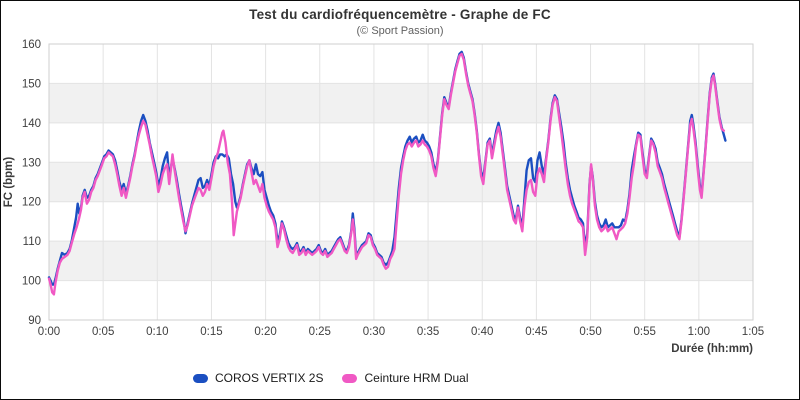 Image resolution: width=800 pixels, height=400 pixels. I want to click on x-tick-label: 0:25, so click(320, 332).